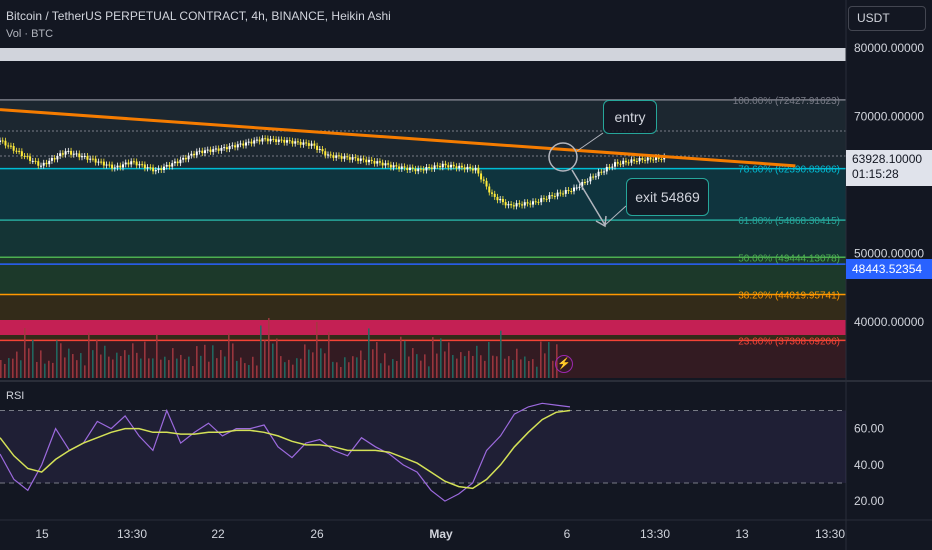 The height and width of the screenshot is (550, 932). What do you see at coordinates (887, 18) in the screenshot?
I see `currency-button: USDT` at bounding box center [887, 18].